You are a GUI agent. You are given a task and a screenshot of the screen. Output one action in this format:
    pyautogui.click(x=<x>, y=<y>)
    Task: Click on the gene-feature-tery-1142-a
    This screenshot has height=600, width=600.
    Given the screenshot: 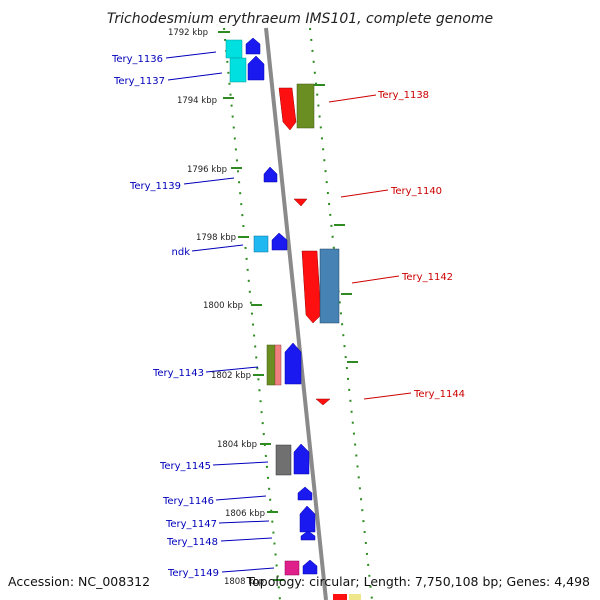 What is the action you would take?
    pyautogui.click(x=311, y=287)
    